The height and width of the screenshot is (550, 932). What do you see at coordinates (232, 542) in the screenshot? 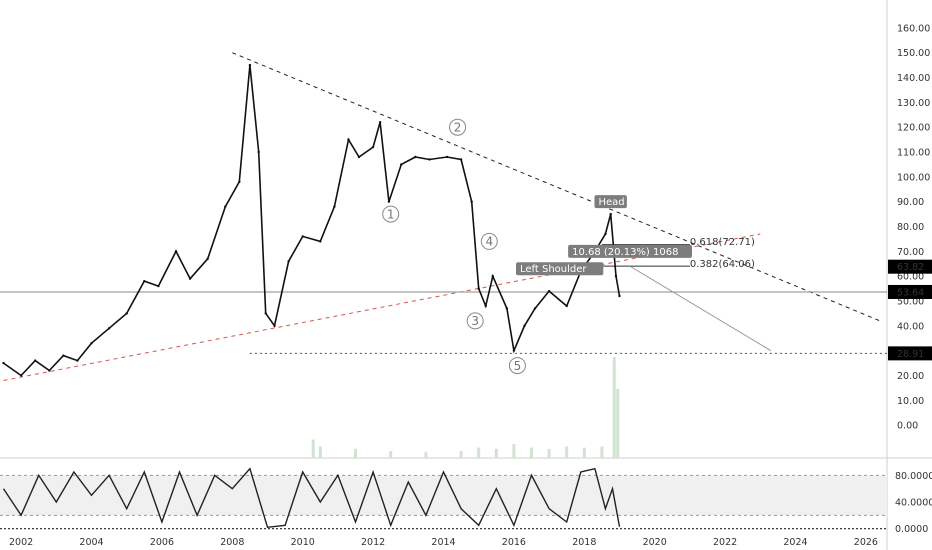
I see `x-tick-label-3: 2008` at bounding box center [232, 542].